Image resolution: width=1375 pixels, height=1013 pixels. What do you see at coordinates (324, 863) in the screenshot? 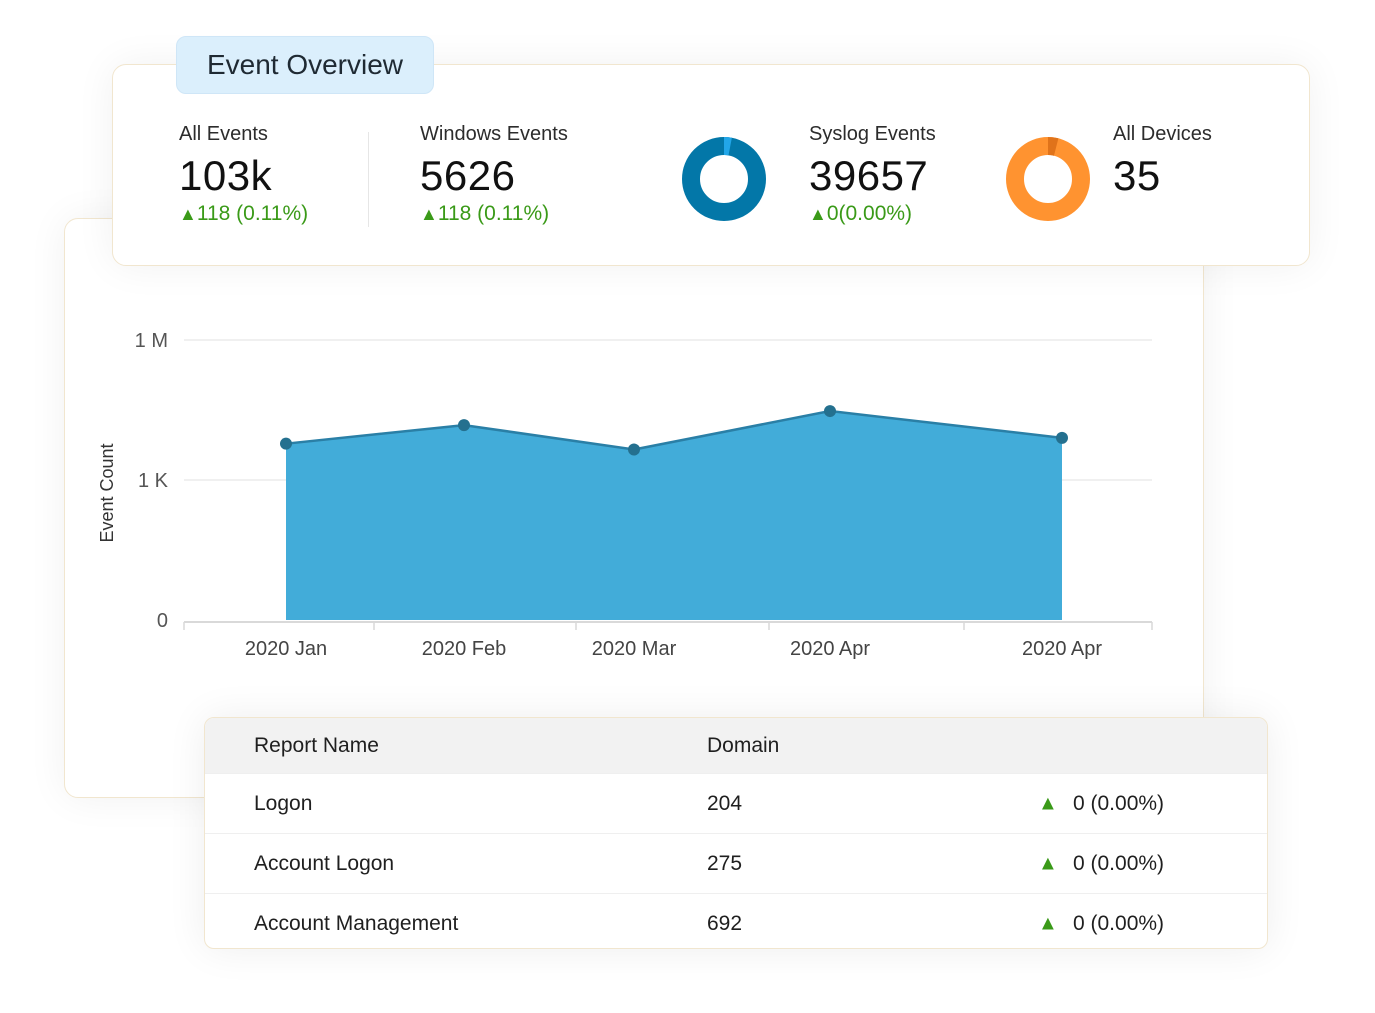
I see `report-name-cell: Account Logon` at bounding box center [324, 863].